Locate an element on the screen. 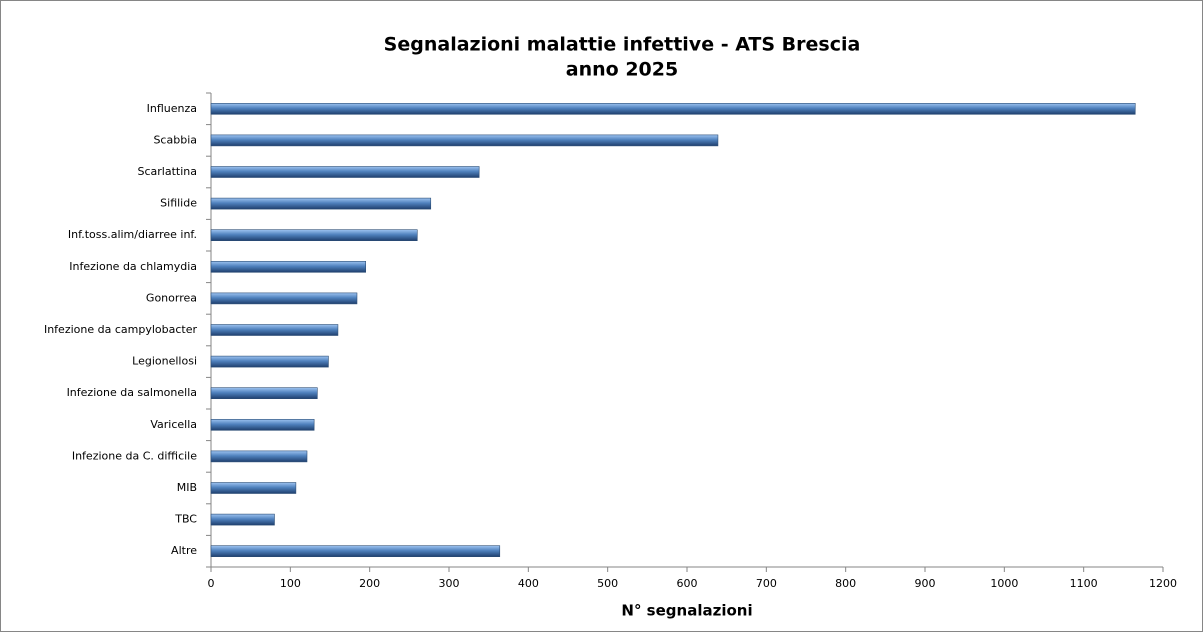 The height and width of the screenshot is (632, 1203). x-tick-label: 0 is located at coordinates (211, 583).